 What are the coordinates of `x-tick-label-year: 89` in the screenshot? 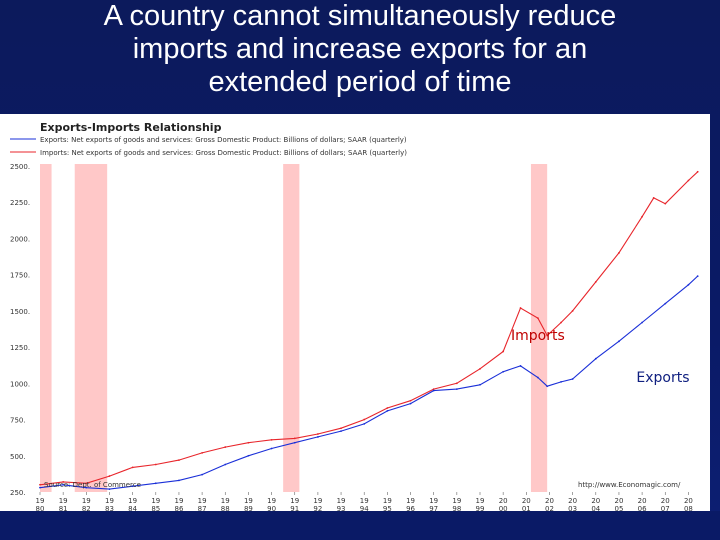 It's located at (248, 508).